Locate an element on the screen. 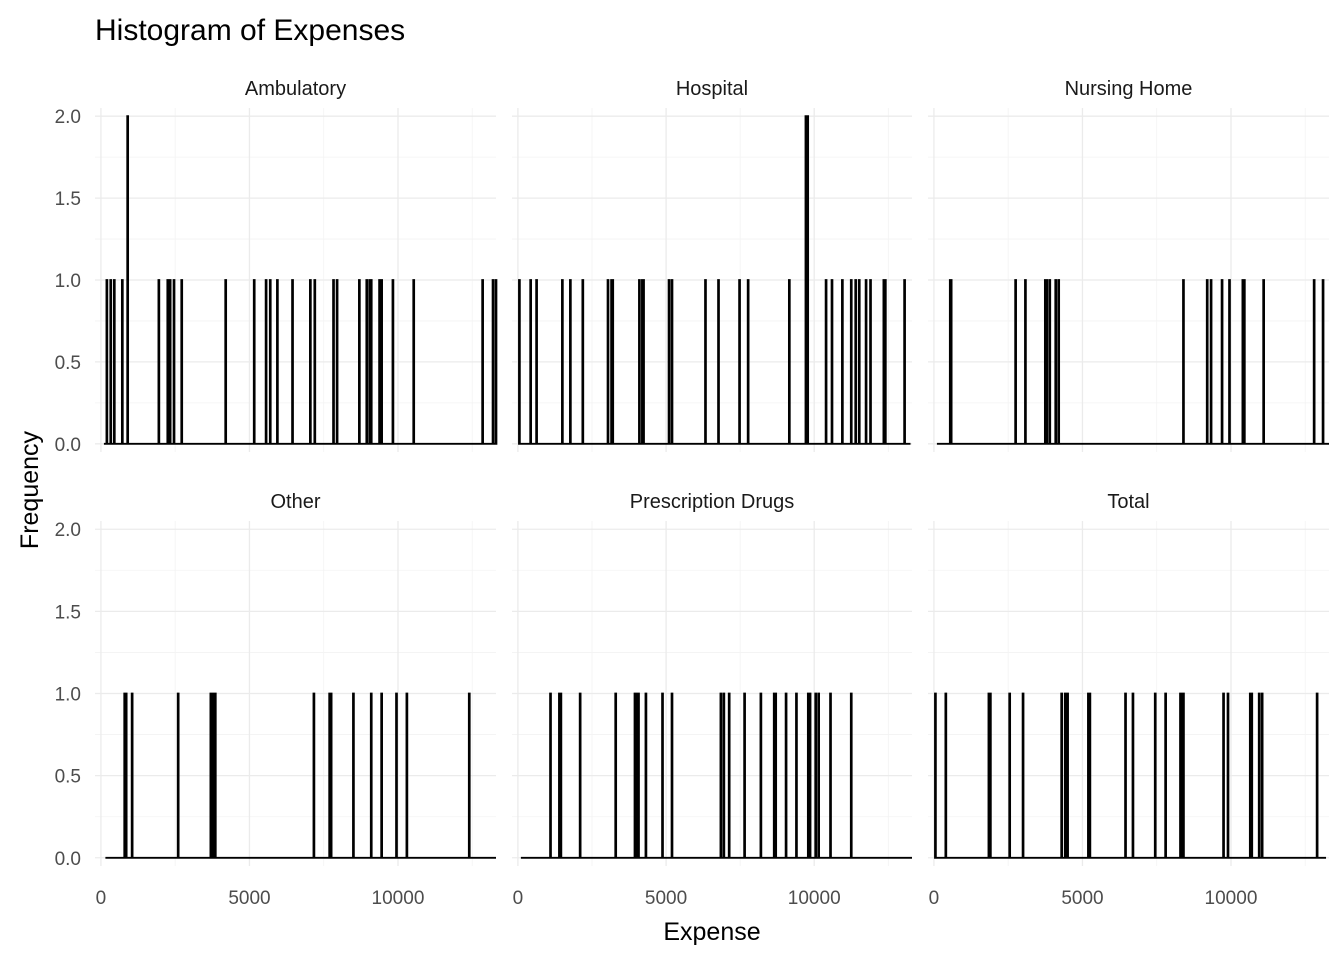 The height and width of the screenshot is (960, 1344). facet-ambulatory: Ambulatory 0.0 0.5 1.0 1.5 2.0 is located at coordinates (276, 267).